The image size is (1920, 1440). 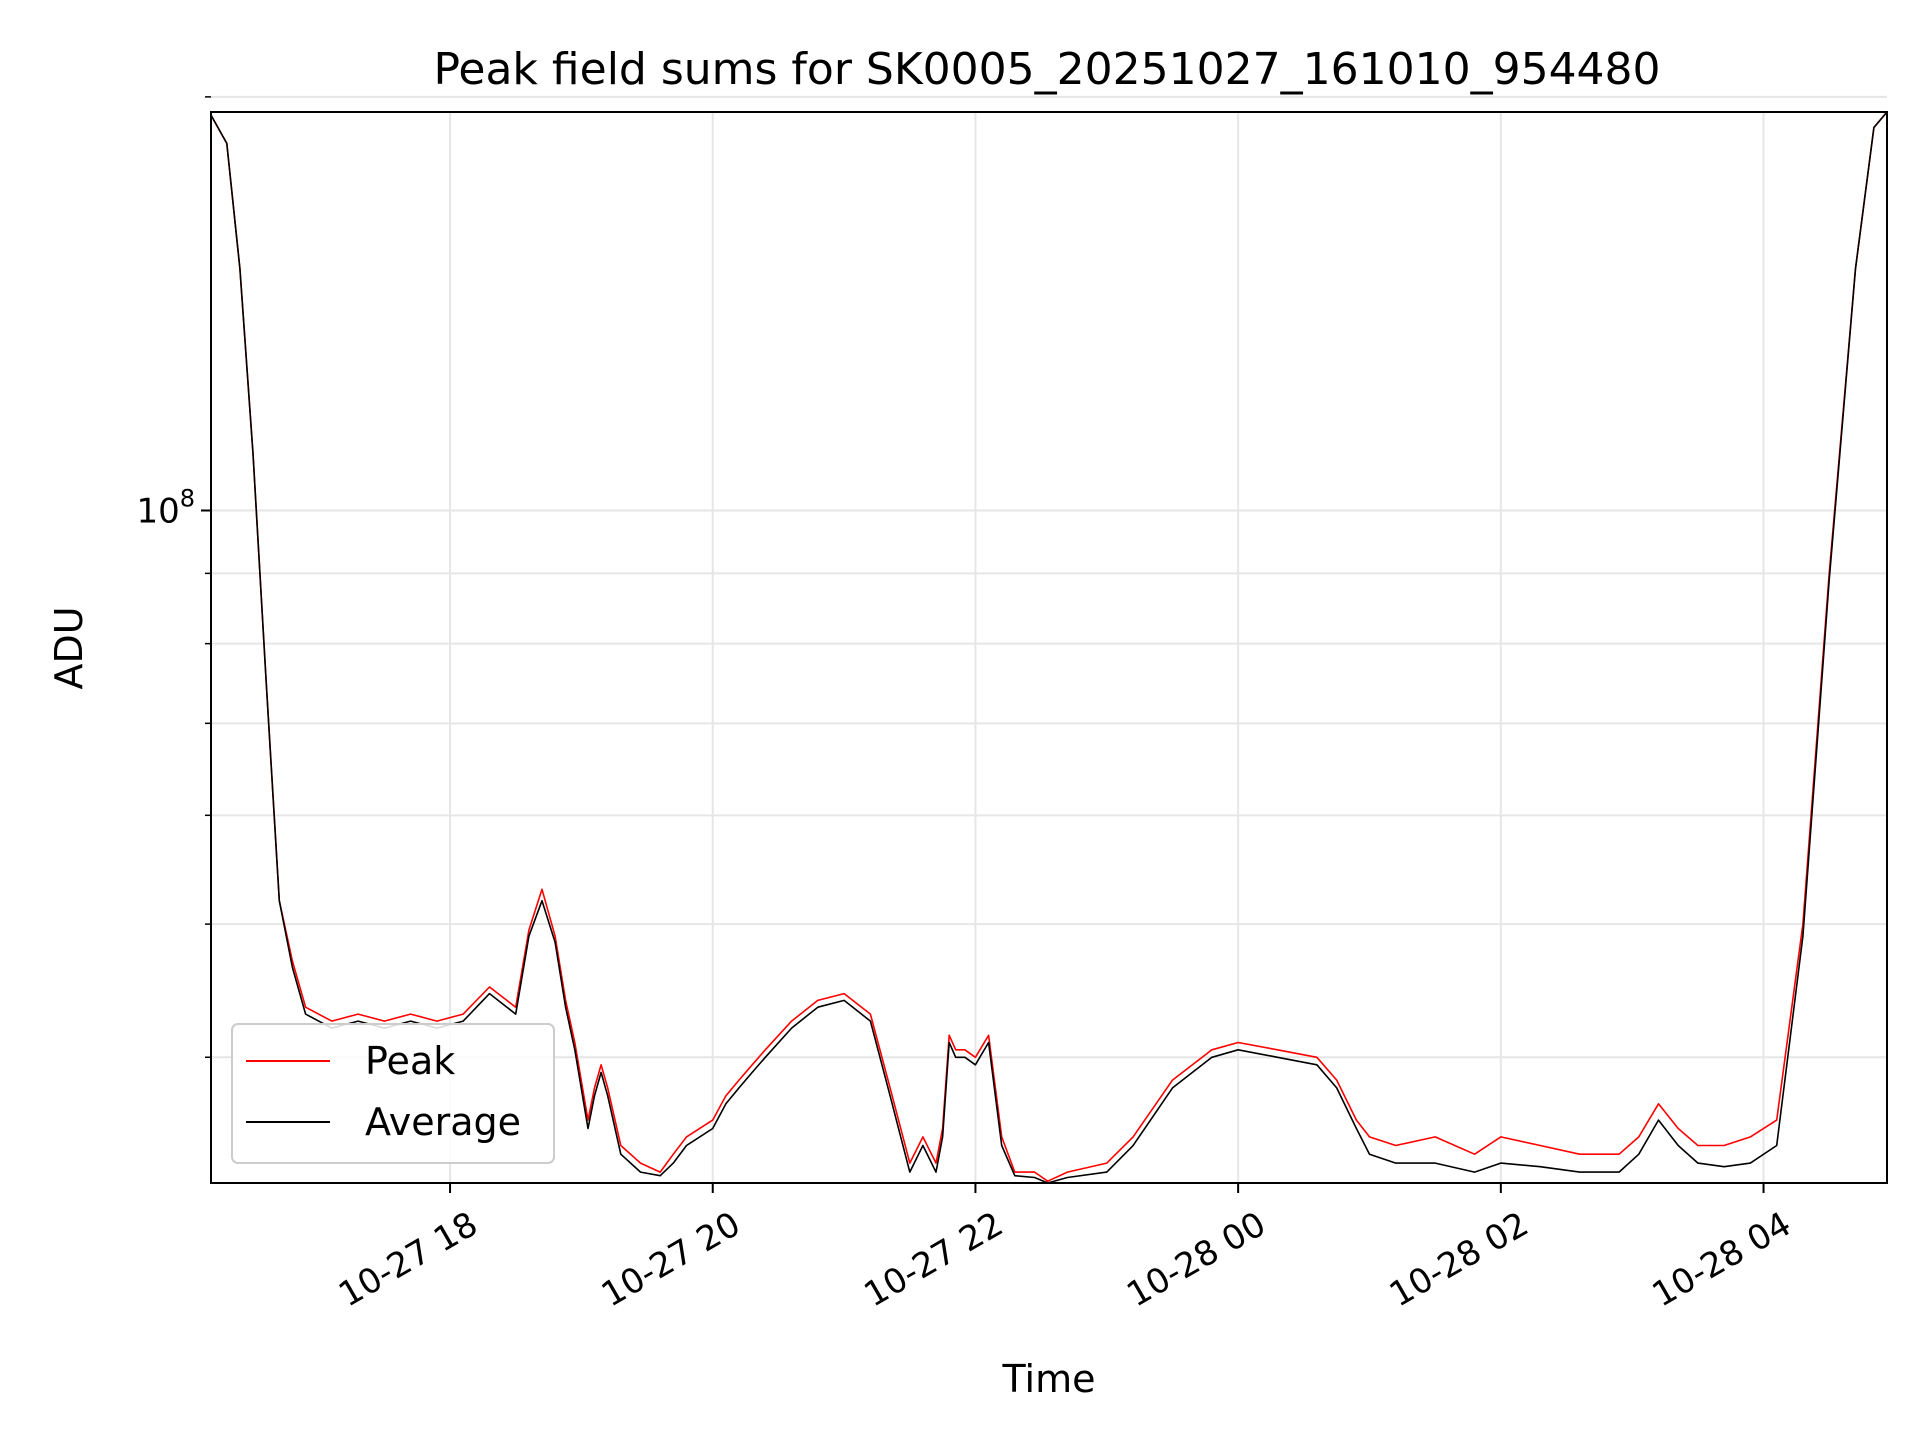 What do you see at coordinates (69, 647) in the screenshot?
I see `y-axis-label: ADU` at bounding box center [69, 647].